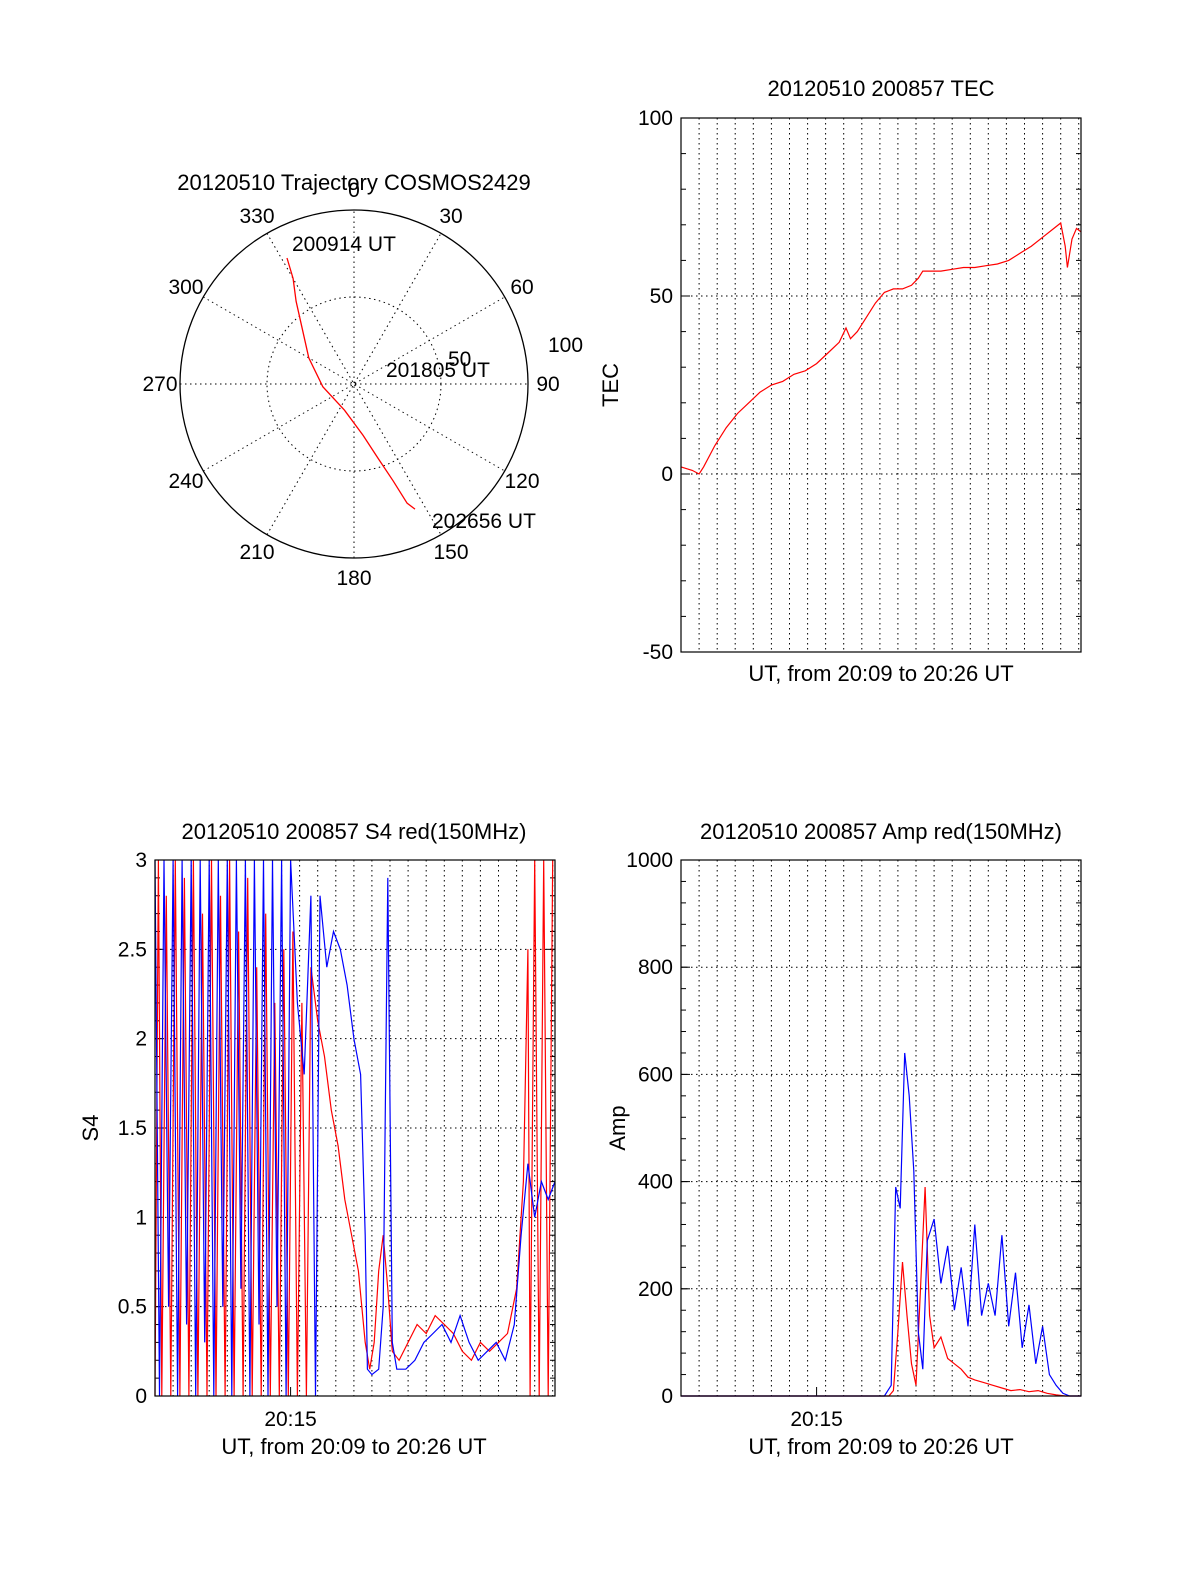 The width and height of the screenshot is (1200, 1575). I want to click on amp-y-tick-label: 600, so click(655, 1074).